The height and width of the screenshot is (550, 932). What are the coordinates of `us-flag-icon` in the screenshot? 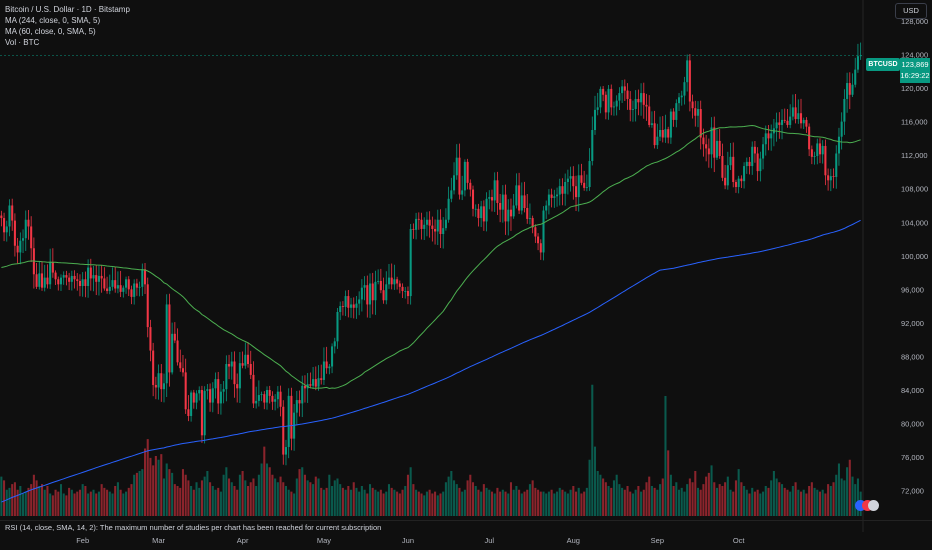 It's located at (860, 505).